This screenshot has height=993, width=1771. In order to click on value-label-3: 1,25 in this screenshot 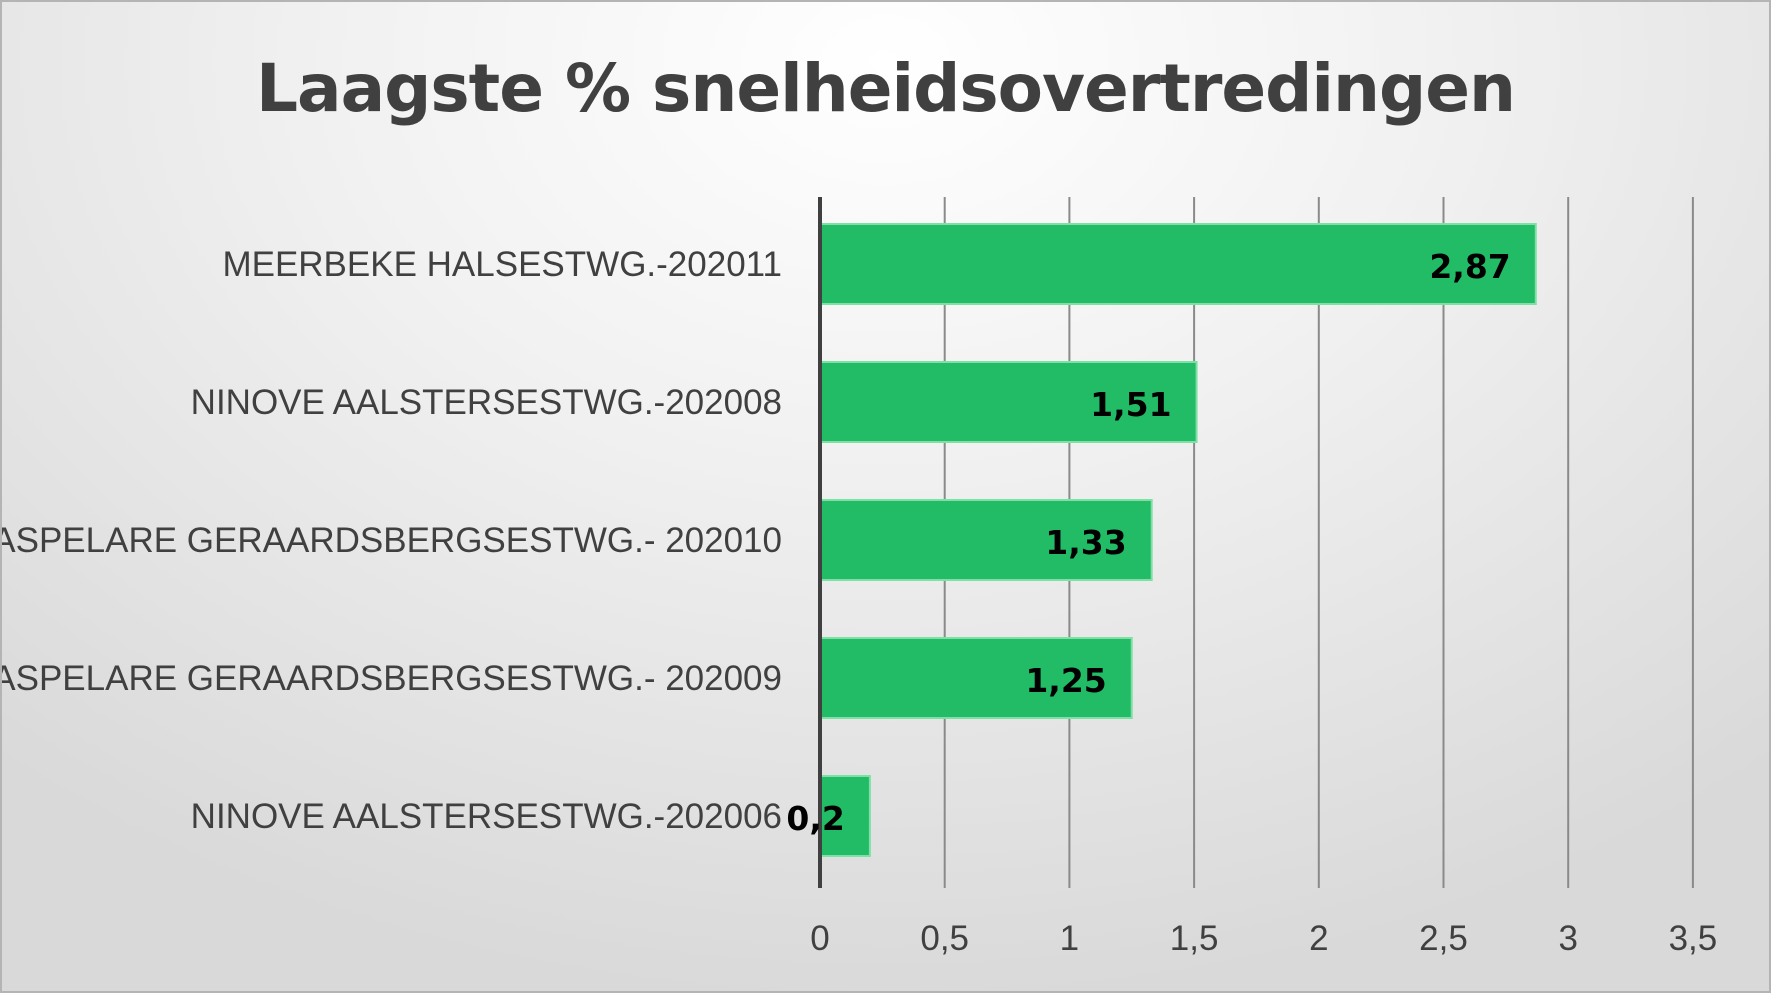, I will do `click(1065, 680)`.